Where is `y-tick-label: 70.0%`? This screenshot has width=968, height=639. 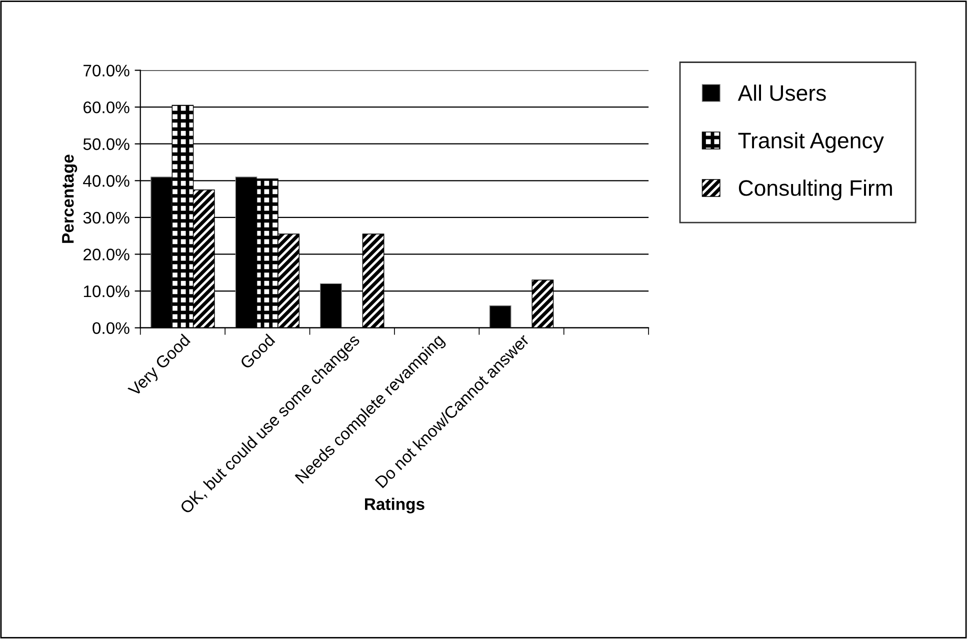
y-tick-label: 70.0% is located at coordinates (107, 70).